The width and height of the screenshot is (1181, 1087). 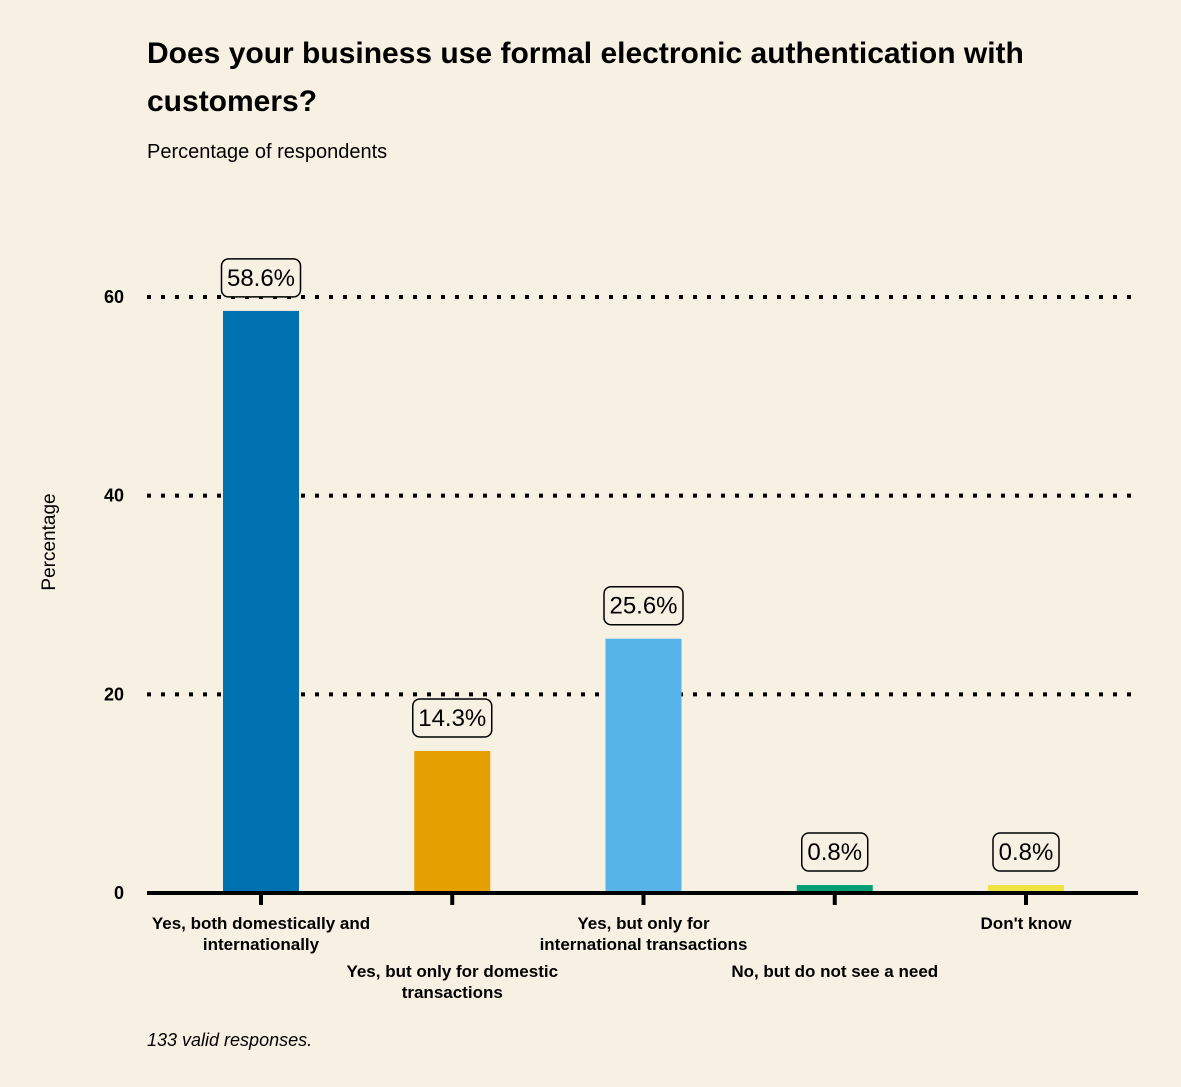 I want to click on data-label-2: 14.3%, so click(x=452, y=718).